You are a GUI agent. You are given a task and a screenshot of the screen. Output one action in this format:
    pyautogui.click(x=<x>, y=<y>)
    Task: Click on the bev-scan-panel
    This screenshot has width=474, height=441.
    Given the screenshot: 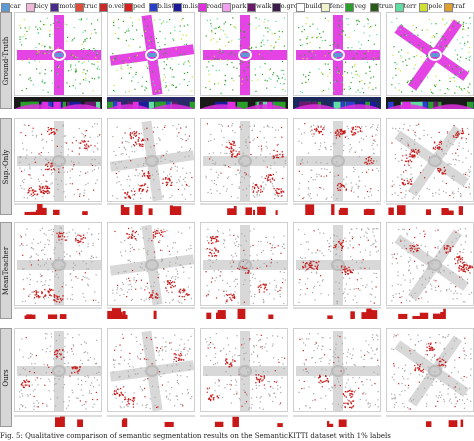 What is the action you would take?
    pyautogui.click(x=151, y=54)
    